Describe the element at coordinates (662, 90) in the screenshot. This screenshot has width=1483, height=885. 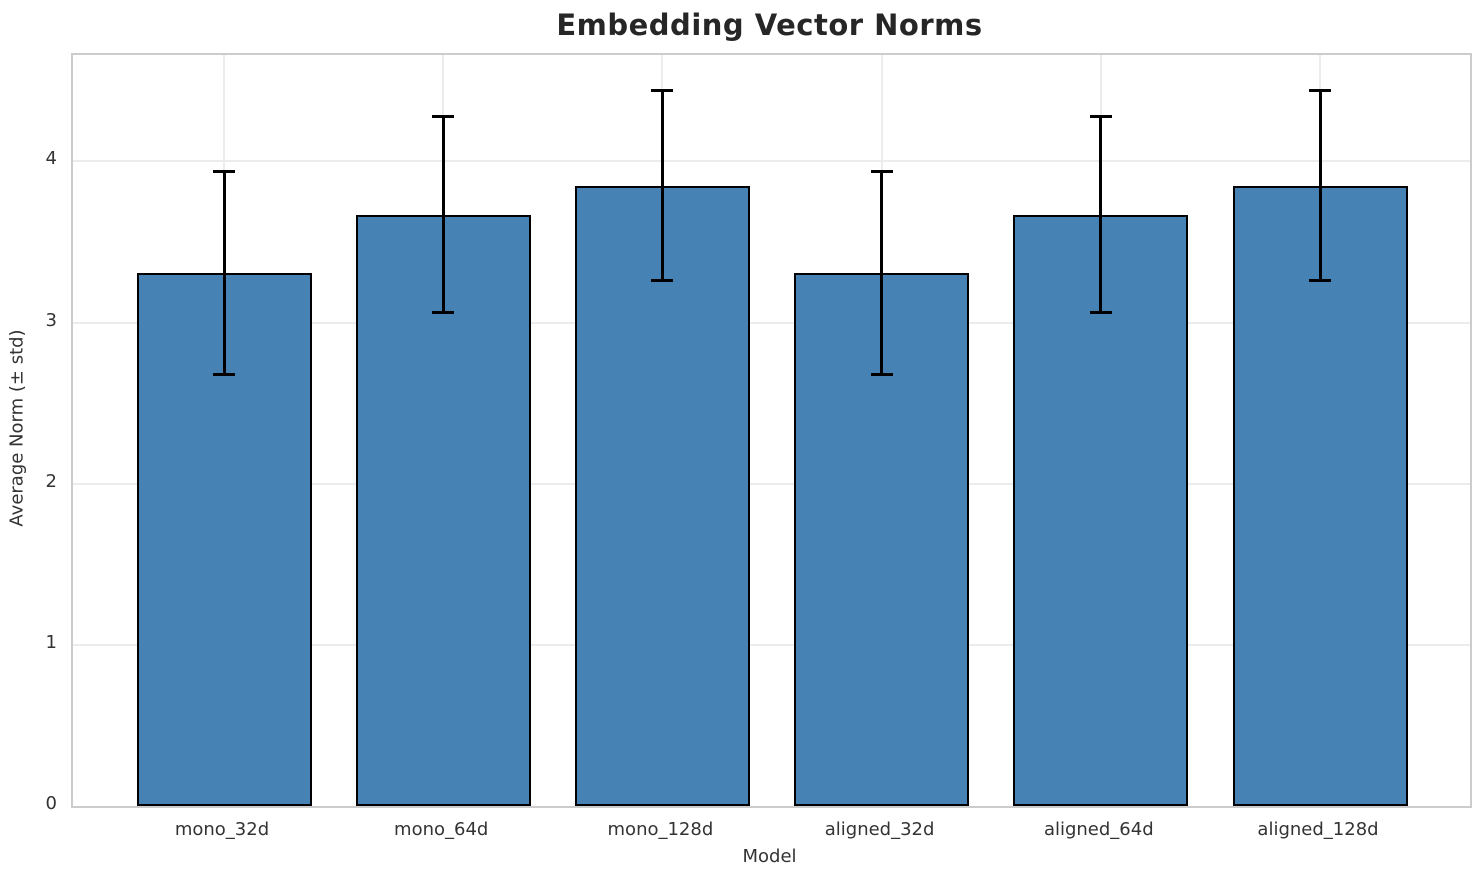
I see `error-bar-cap-top-mono_128d` at that location.